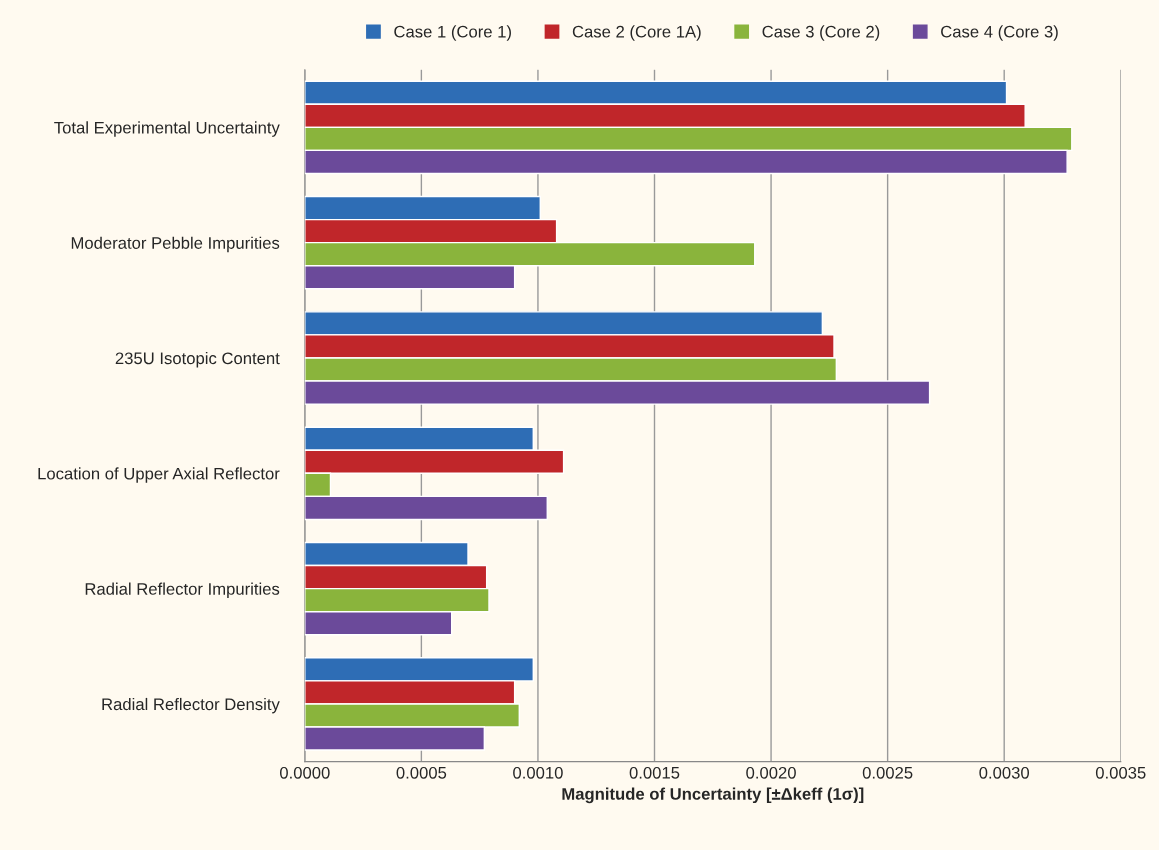 This screenshot has width=1159, height=850. Describe the element at coordinates (771, 772) in the screenshot. I see `x-tick-label: 0.0020` at that location.